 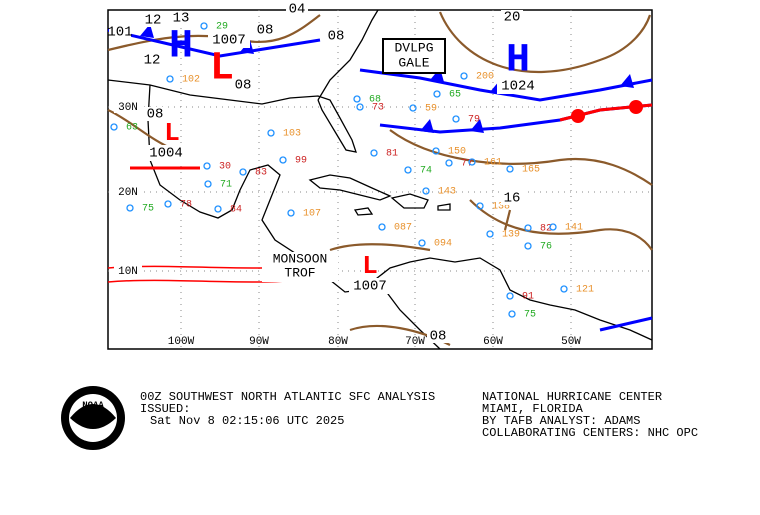 What do you see at coordinates (528, 297) in the screenshot?
I see `station-value: 91` at bounding box center [528, 297].